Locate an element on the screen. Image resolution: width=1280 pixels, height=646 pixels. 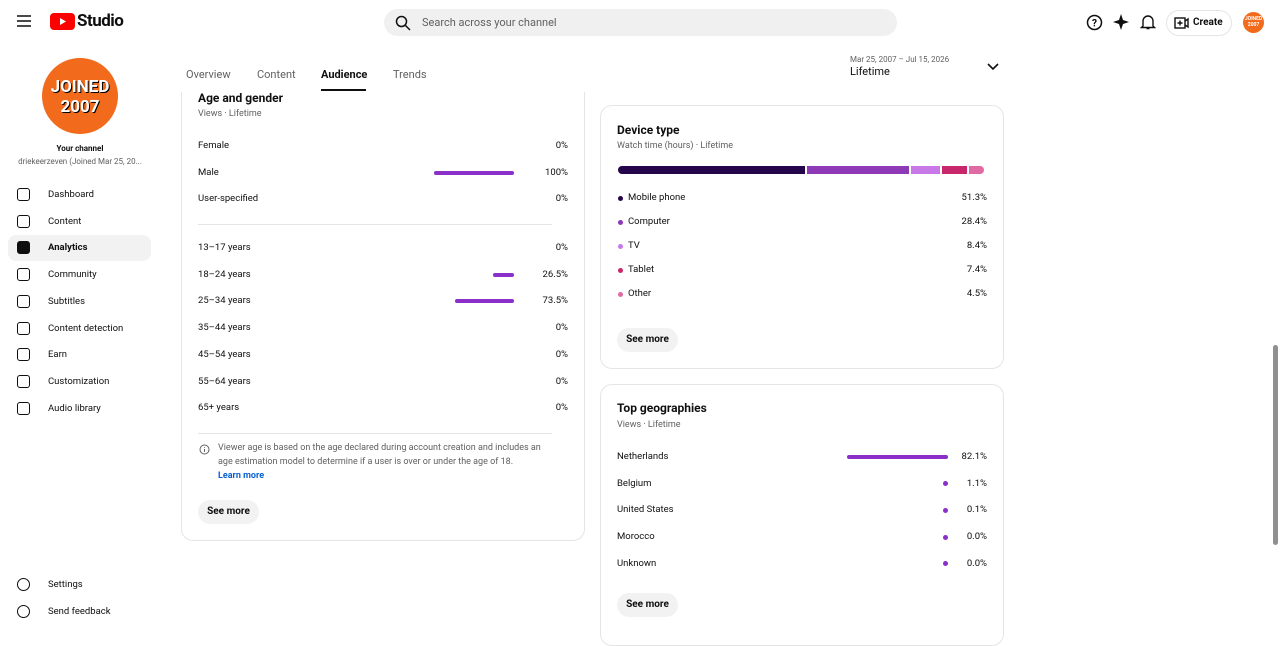
card-title: Age and gender is located at coordinates (240, 98).